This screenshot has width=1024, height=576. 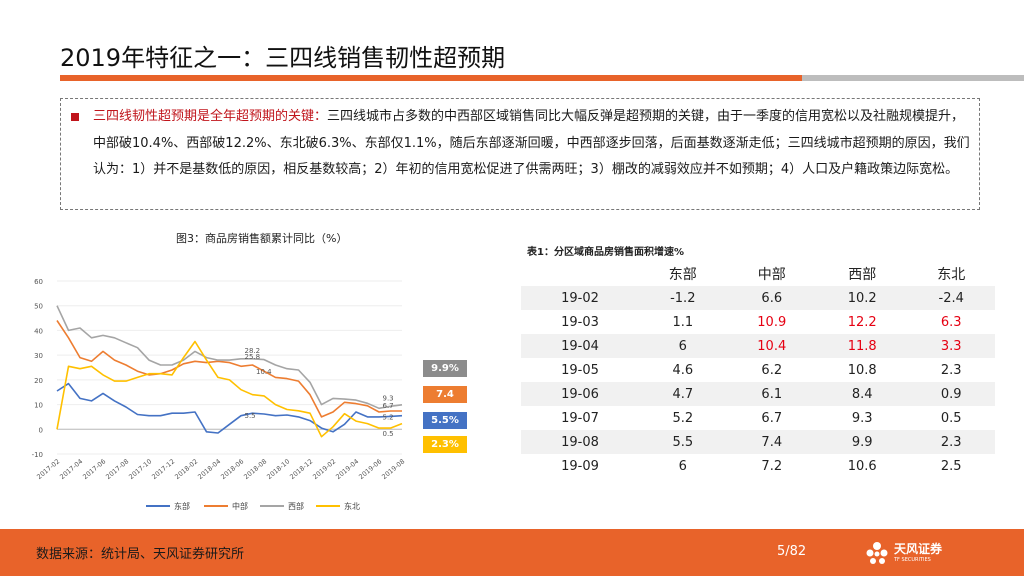 What do you see at coordinates (38, 356) in the screenshot?
I see `y-tick-label: 30` at bounding box center [38, 356].